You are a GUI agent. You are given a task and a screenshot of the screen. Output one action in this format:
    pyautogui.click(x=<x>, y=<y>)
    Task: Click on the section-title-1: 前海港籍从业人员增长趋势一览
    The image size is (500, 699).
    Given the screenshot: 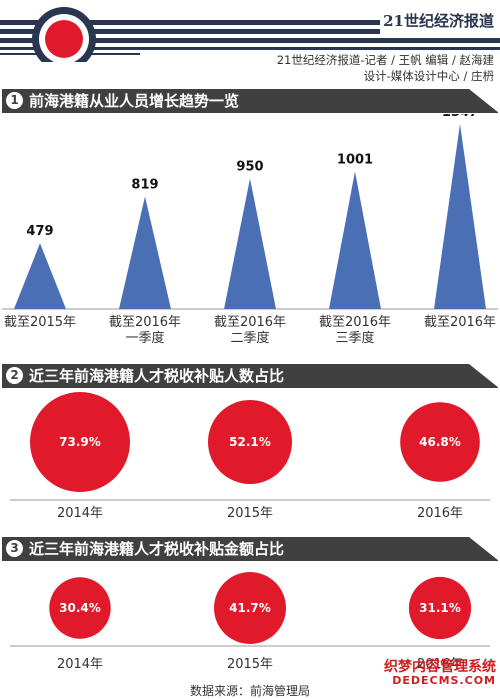 What is the action you would take?
    pyautogui.click(x=134, y=101)
    